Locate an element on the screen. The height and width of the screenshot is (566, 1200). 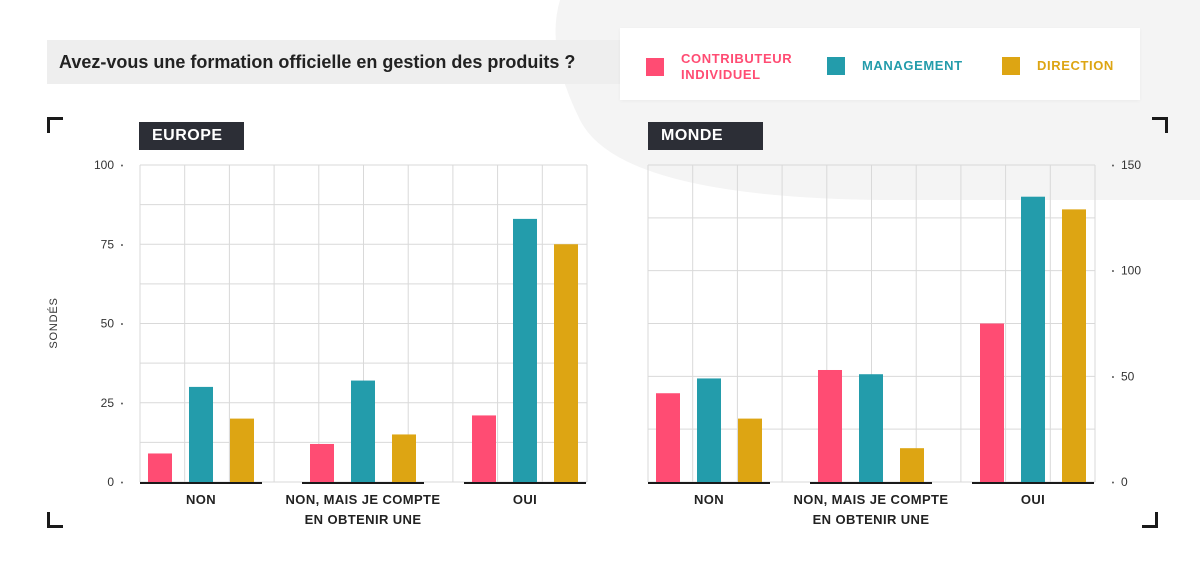
europe-bar-oui-management is located at coordinates (525, 350).